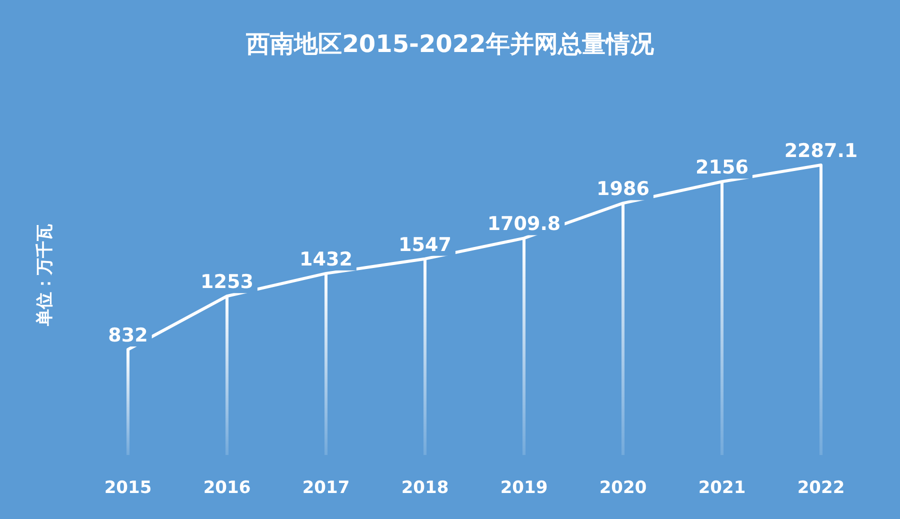  I want to click on x-tick-label: 2017, so click(326, 488).